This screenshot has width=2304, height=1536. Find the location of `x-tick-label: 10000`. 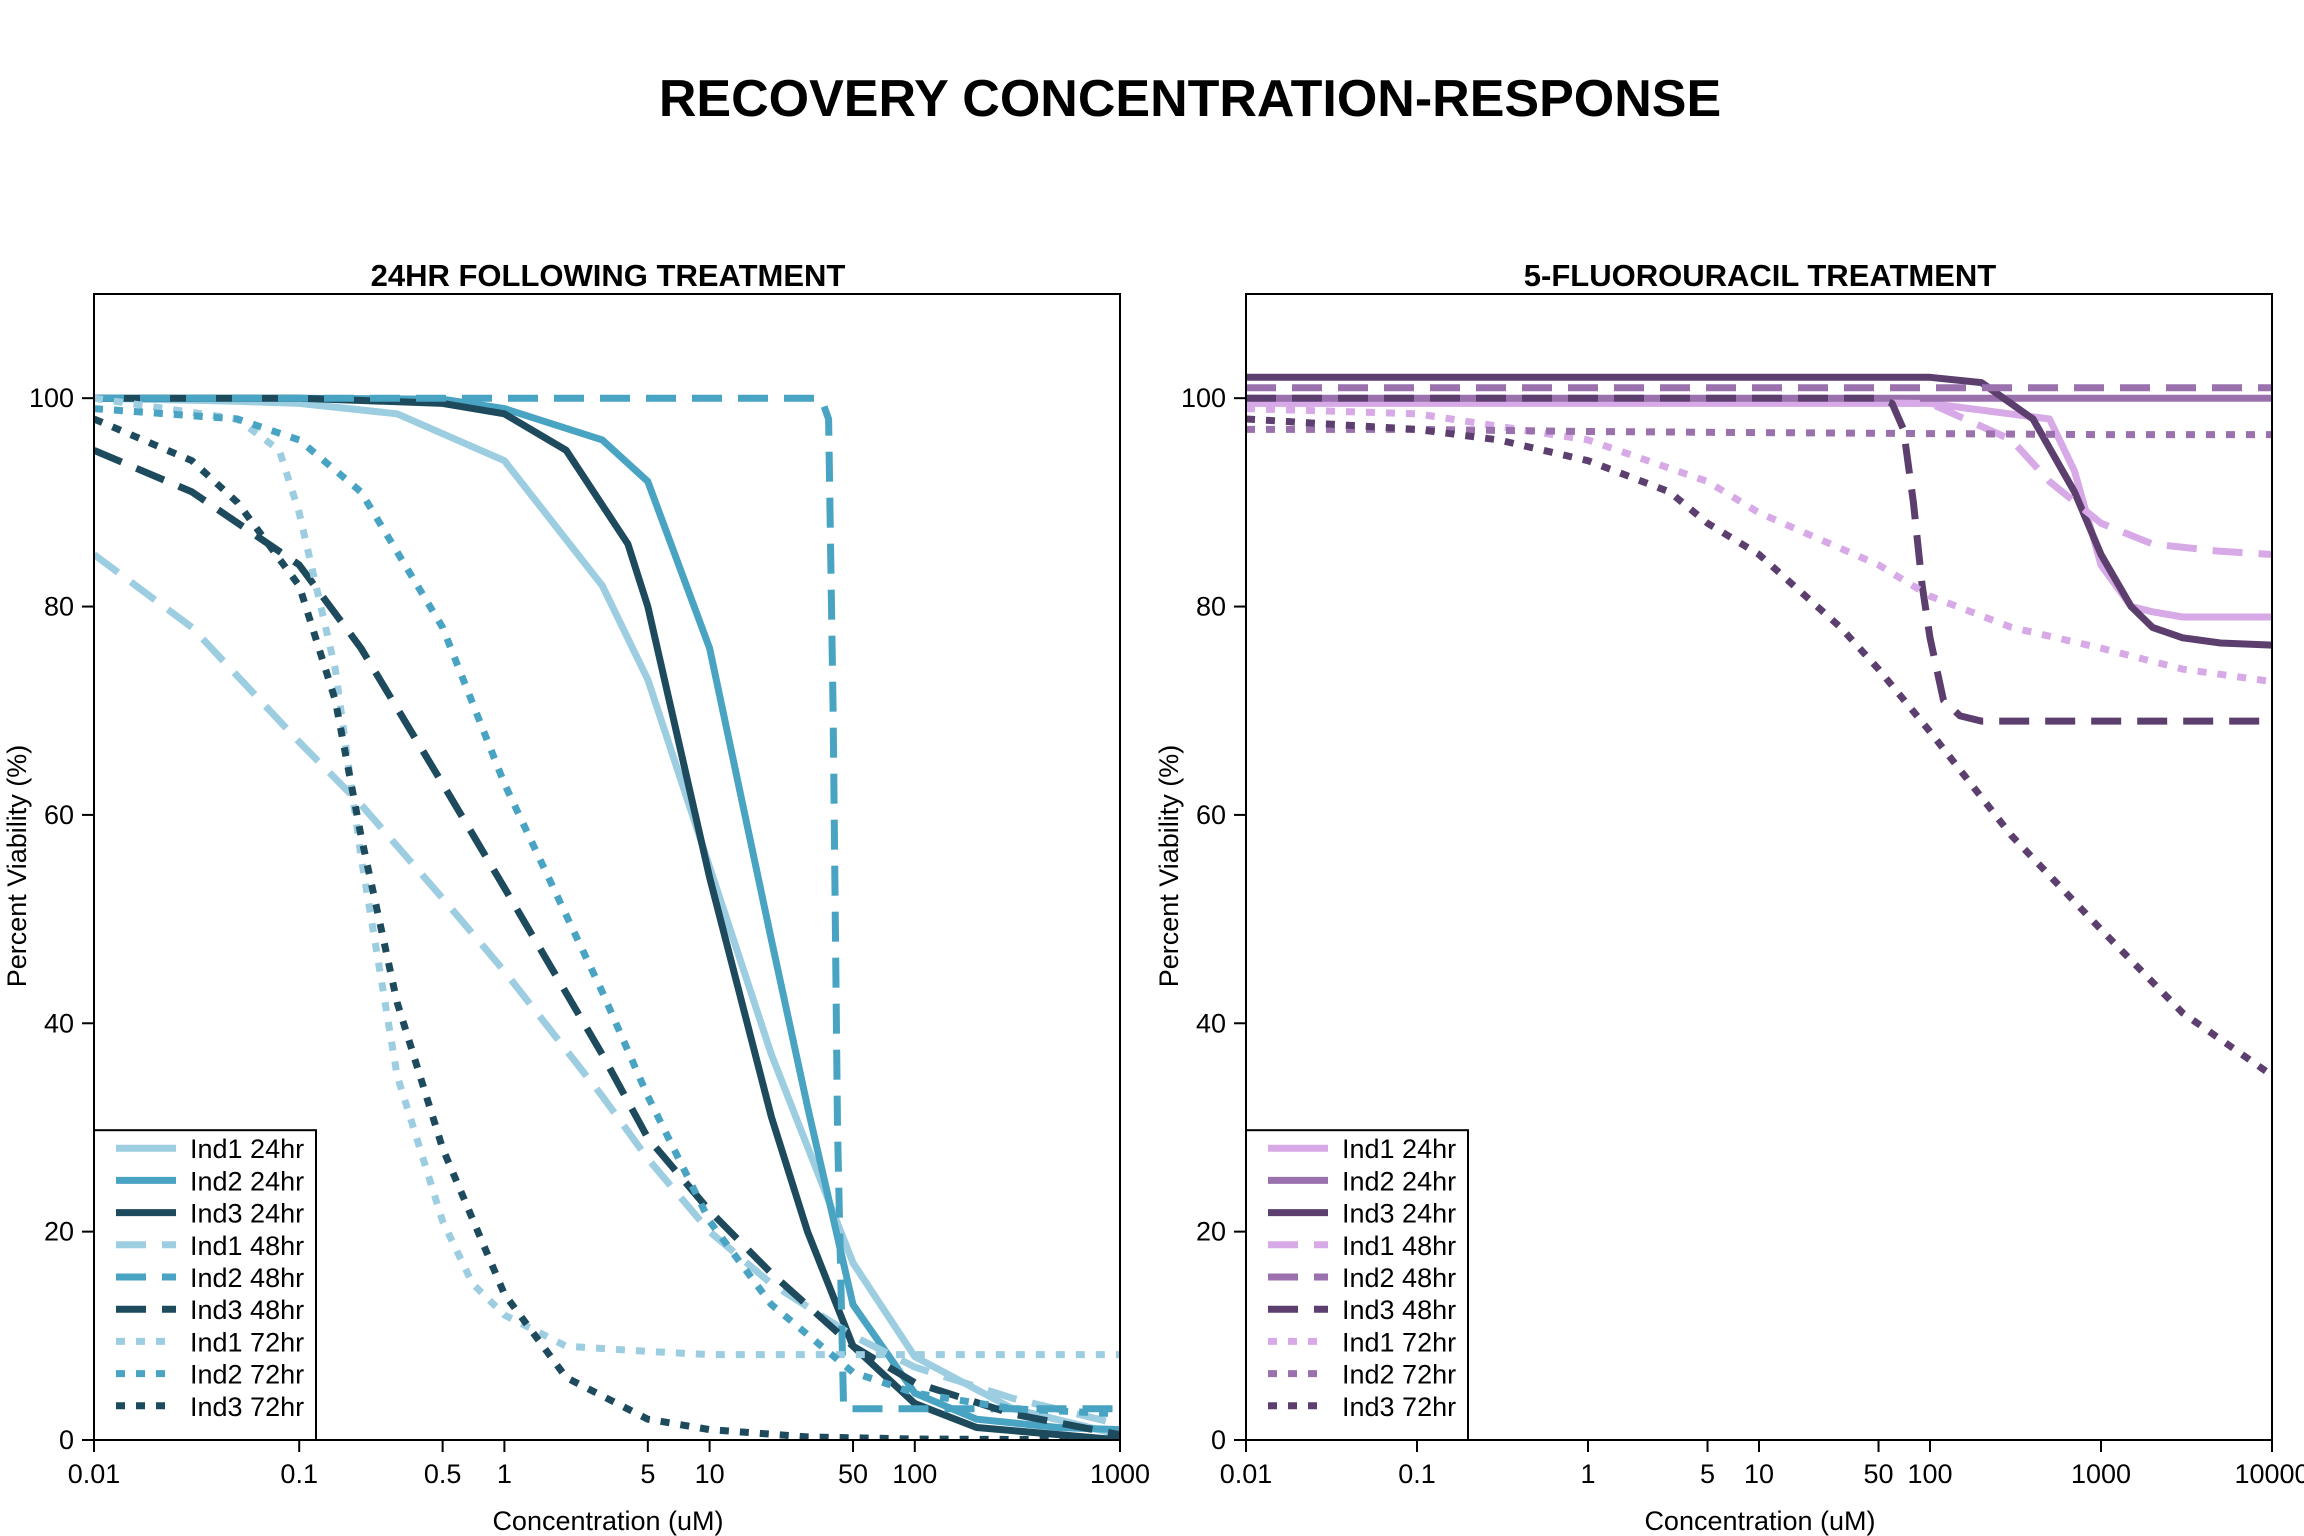

x-tick-label: 10000 is located at coordinates (2269, 1474).